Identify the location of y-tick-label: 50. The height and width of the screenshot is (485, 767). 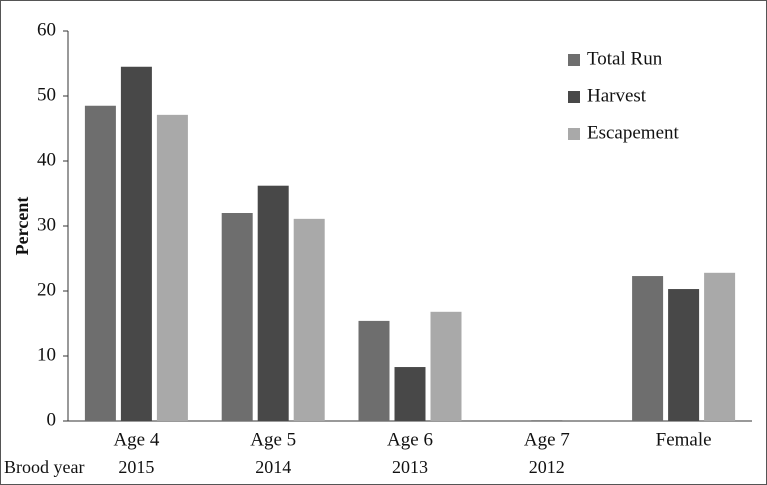
(46, 94).